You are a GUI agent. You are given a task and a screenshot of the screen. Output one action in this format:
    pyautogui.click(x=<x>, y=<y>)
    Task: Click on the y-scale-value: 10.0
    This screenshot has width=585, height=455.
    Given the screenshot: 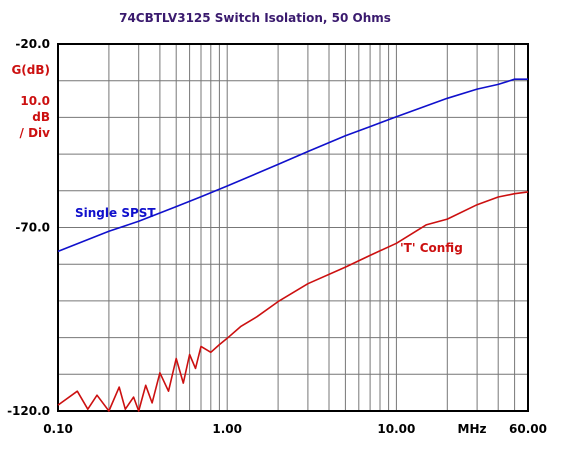 What is the action you would take?
    pyautogui.click(x=35, y=101)
    